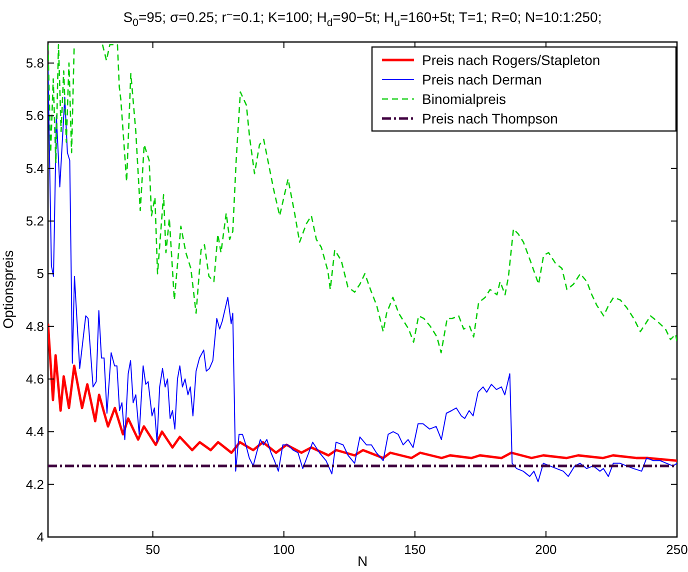 This screenshot has height=572, width=688. I want to click on x-axis-title: N, so click(362, 561).